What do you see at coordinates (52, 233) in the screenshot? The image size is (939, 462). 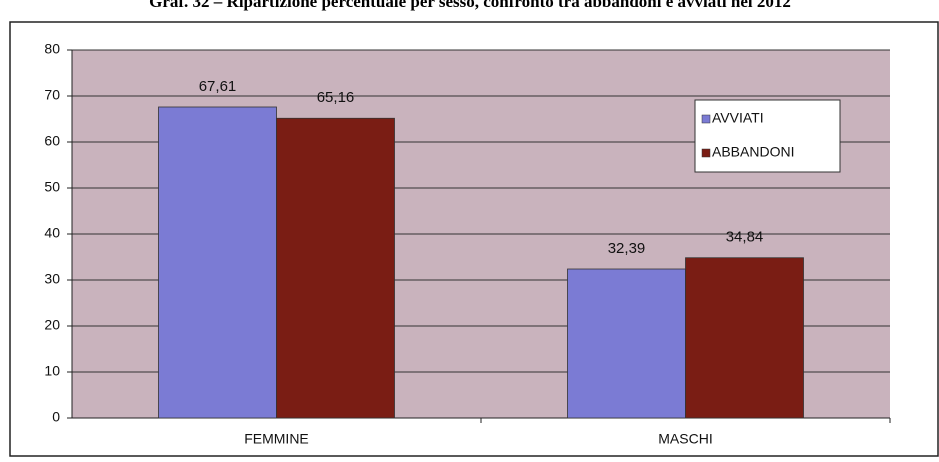 I see `y-tick-label: 40` at bounding box center [52, 233].